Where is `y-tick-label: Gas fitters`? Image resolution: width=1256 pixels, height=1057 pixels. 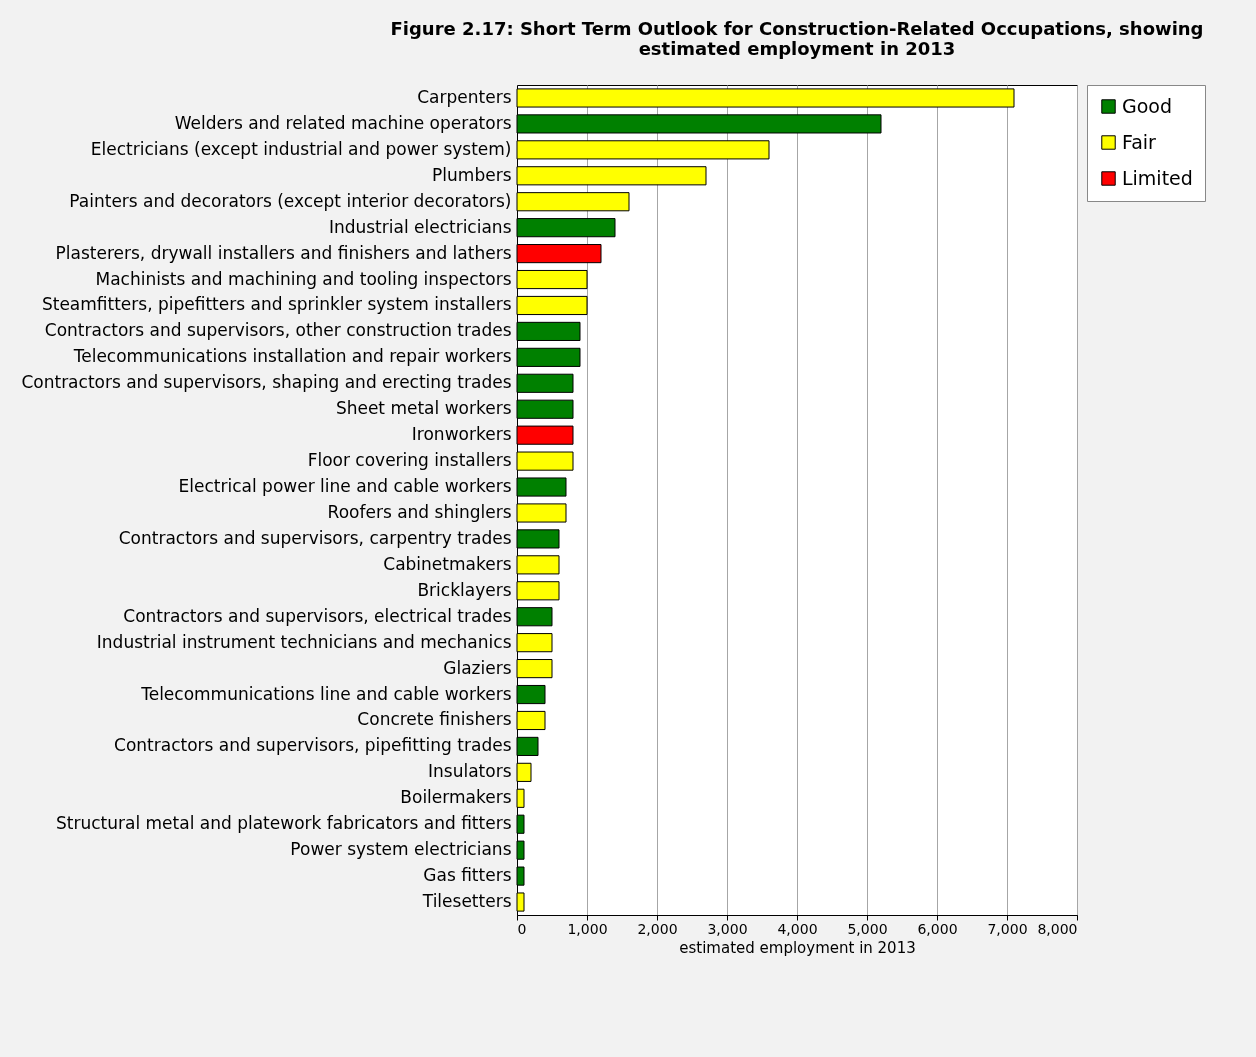 y-tick-label: Gas fitters is located at coordinates (467, 875).